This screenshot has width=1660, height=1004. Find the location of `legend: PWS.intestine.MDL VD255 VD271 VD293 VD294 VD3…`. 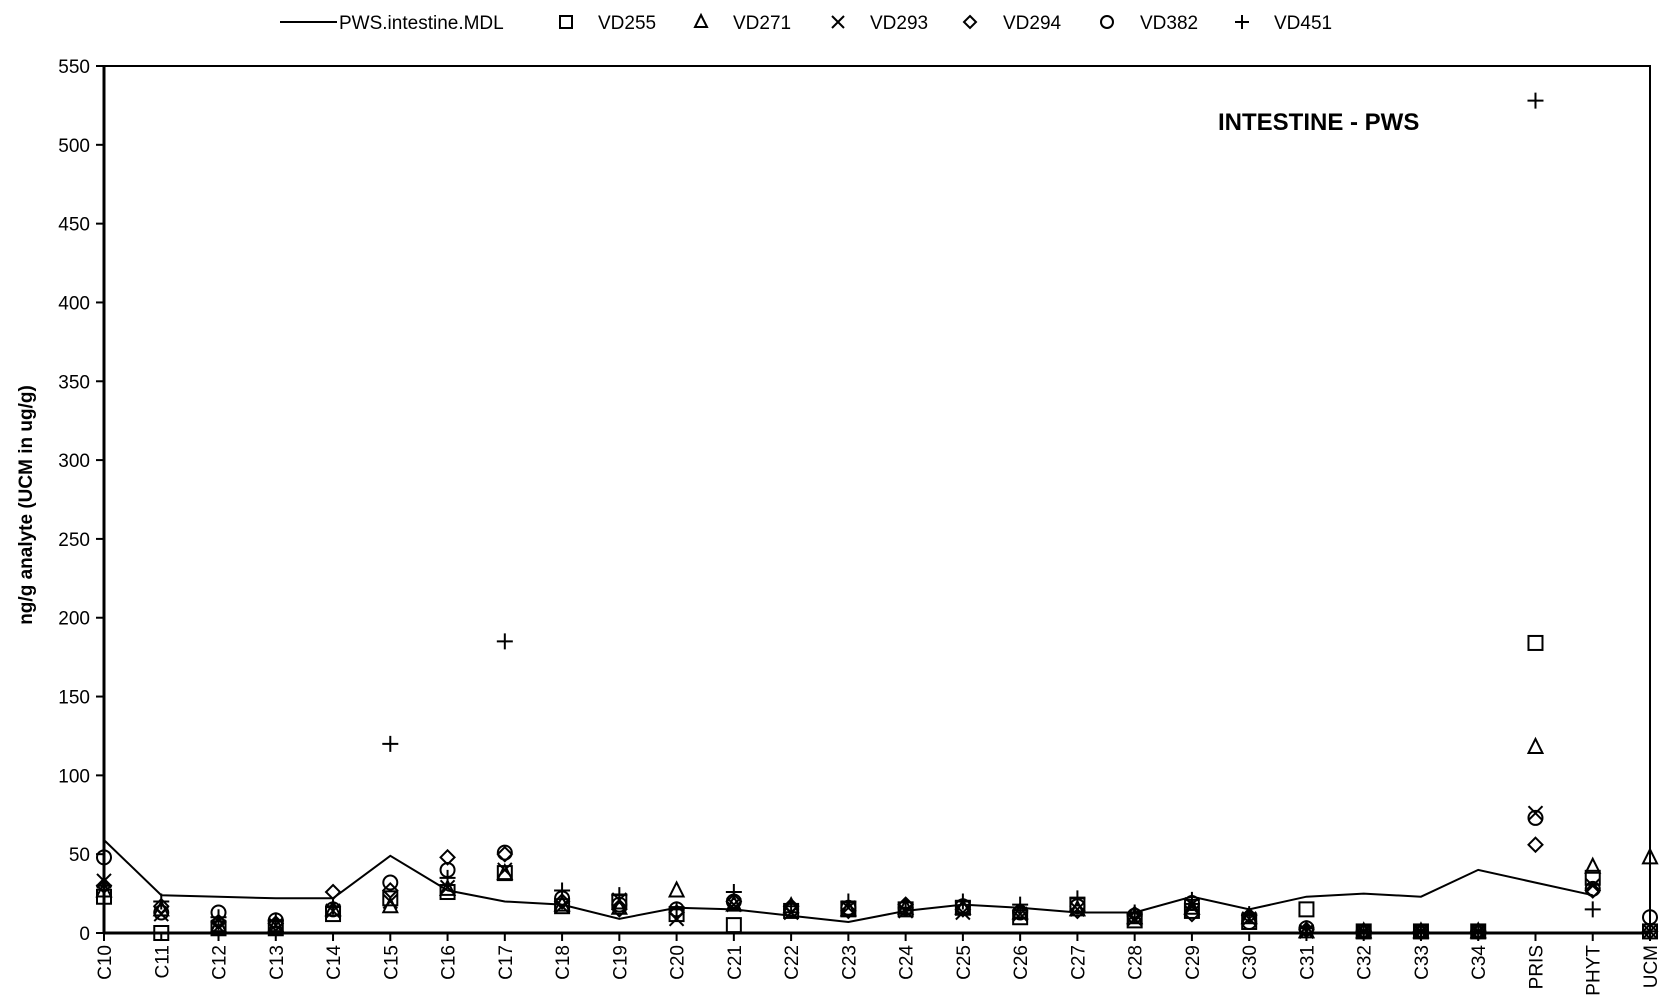

legend: PWS.intestine.MDL VD255 VD271 VD293 VD294 VD3… is located at coordinates (806, 23).